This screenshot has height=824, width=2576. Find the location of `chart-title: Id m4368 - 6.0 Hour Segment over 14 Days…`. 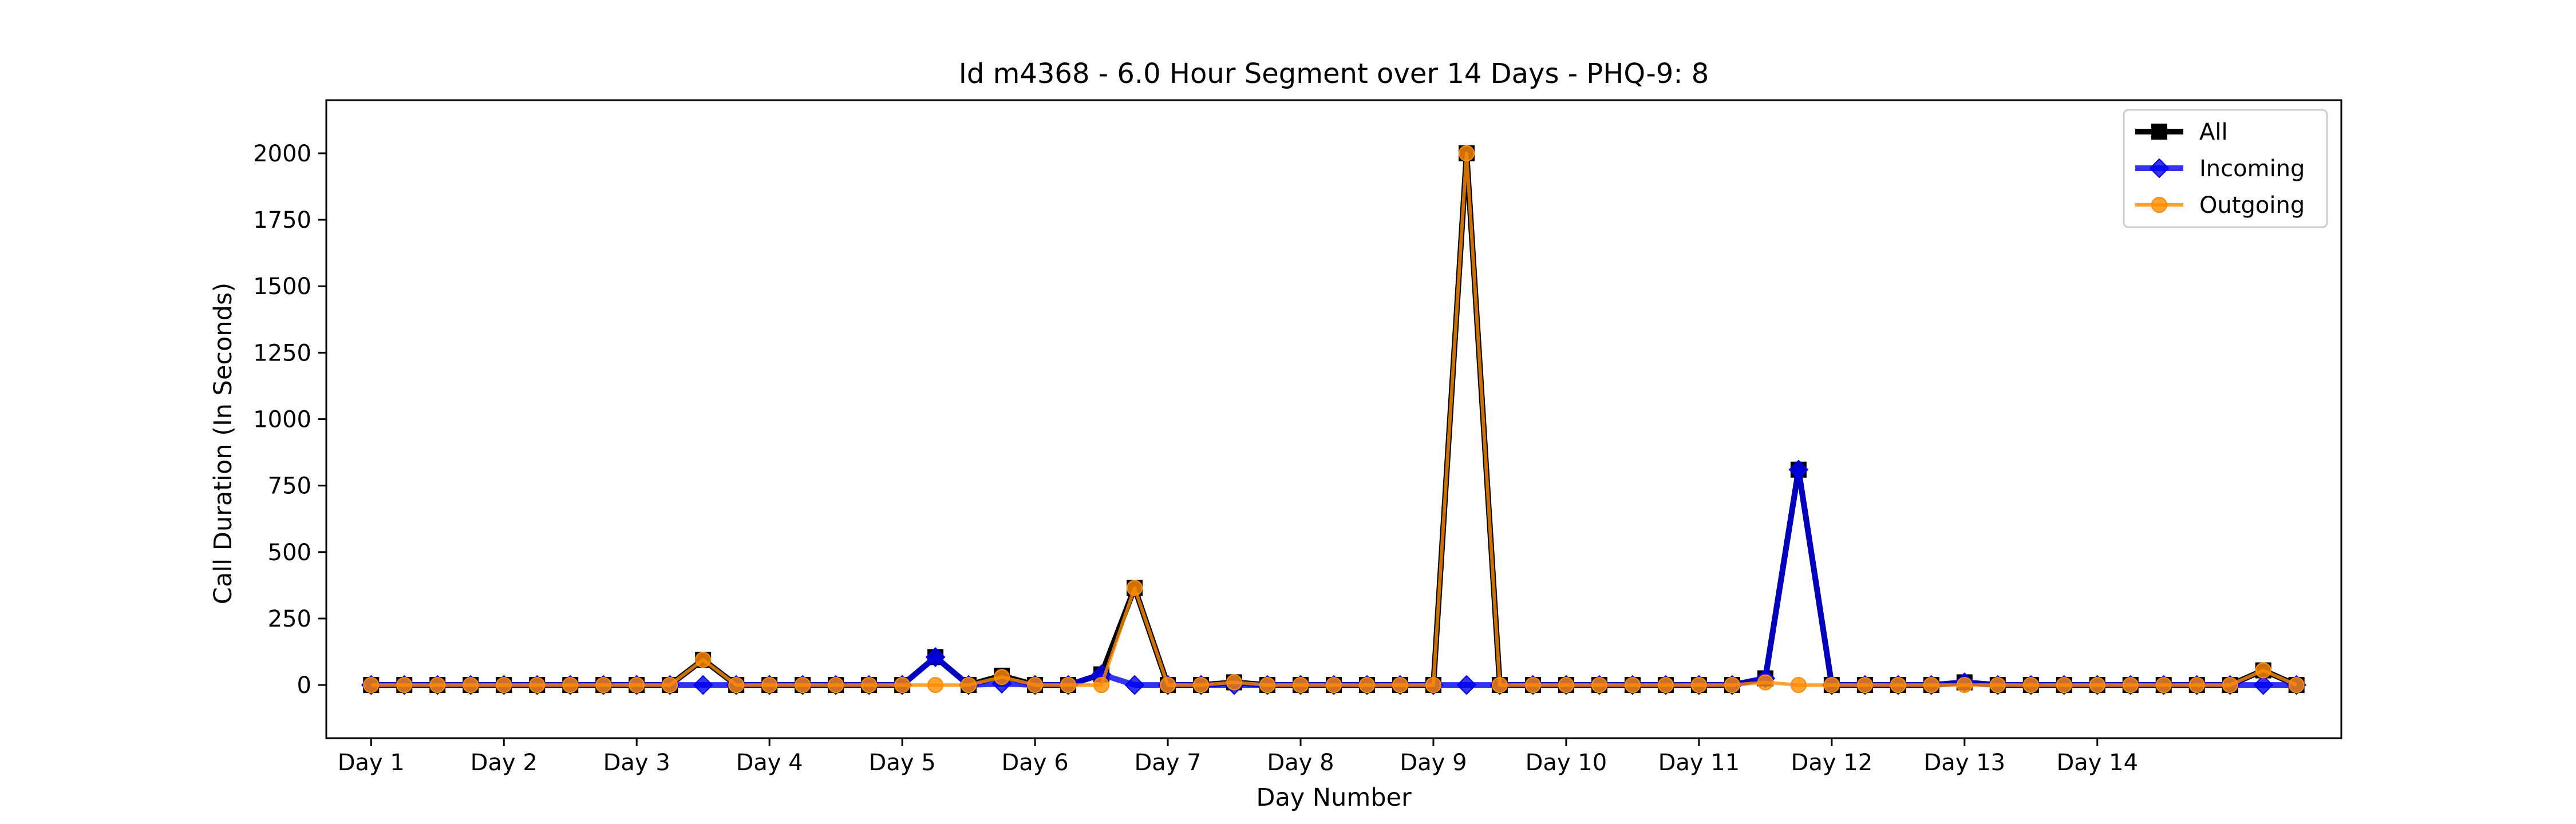

chart-title: Id m4368 - 6.0 Hour Segment over 14 Days… is located at coordinates (1334, 74).